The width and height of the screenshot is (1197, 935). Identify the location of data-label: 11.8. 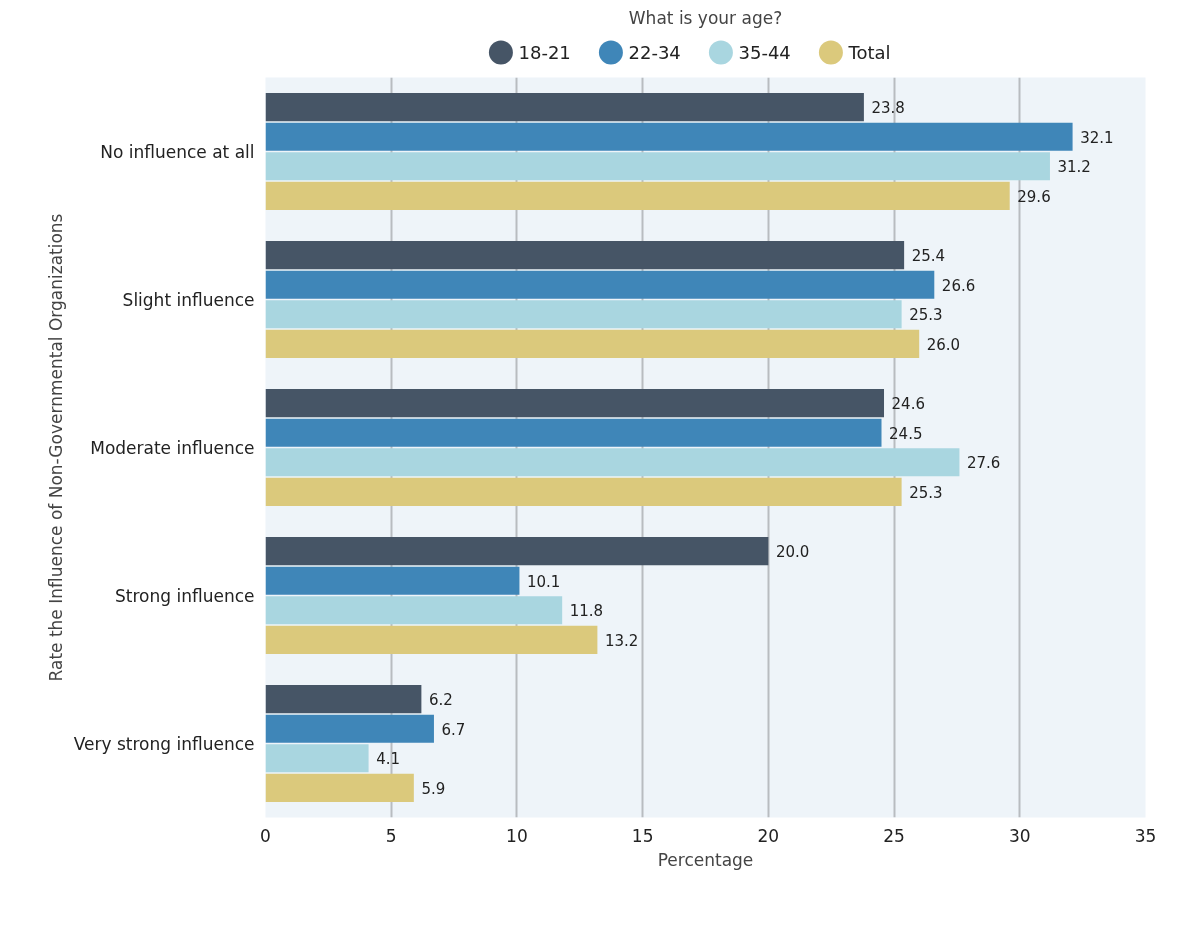
(586, 611).